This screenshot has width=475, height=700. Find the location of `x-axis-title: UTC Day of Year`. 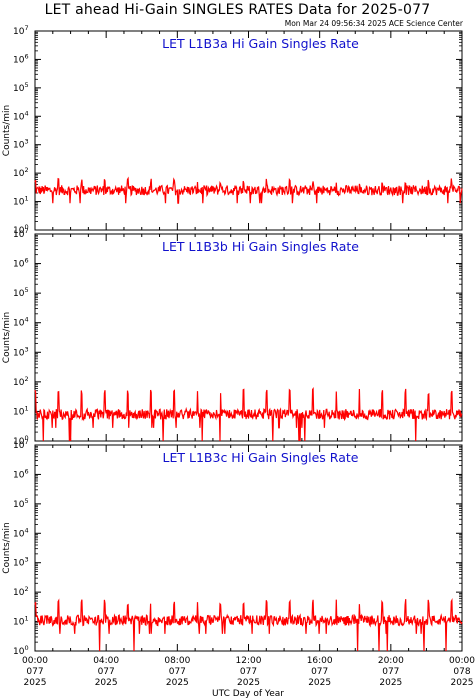

x-axis-title: UTC Day of Year is located at coordinates (248, 694).